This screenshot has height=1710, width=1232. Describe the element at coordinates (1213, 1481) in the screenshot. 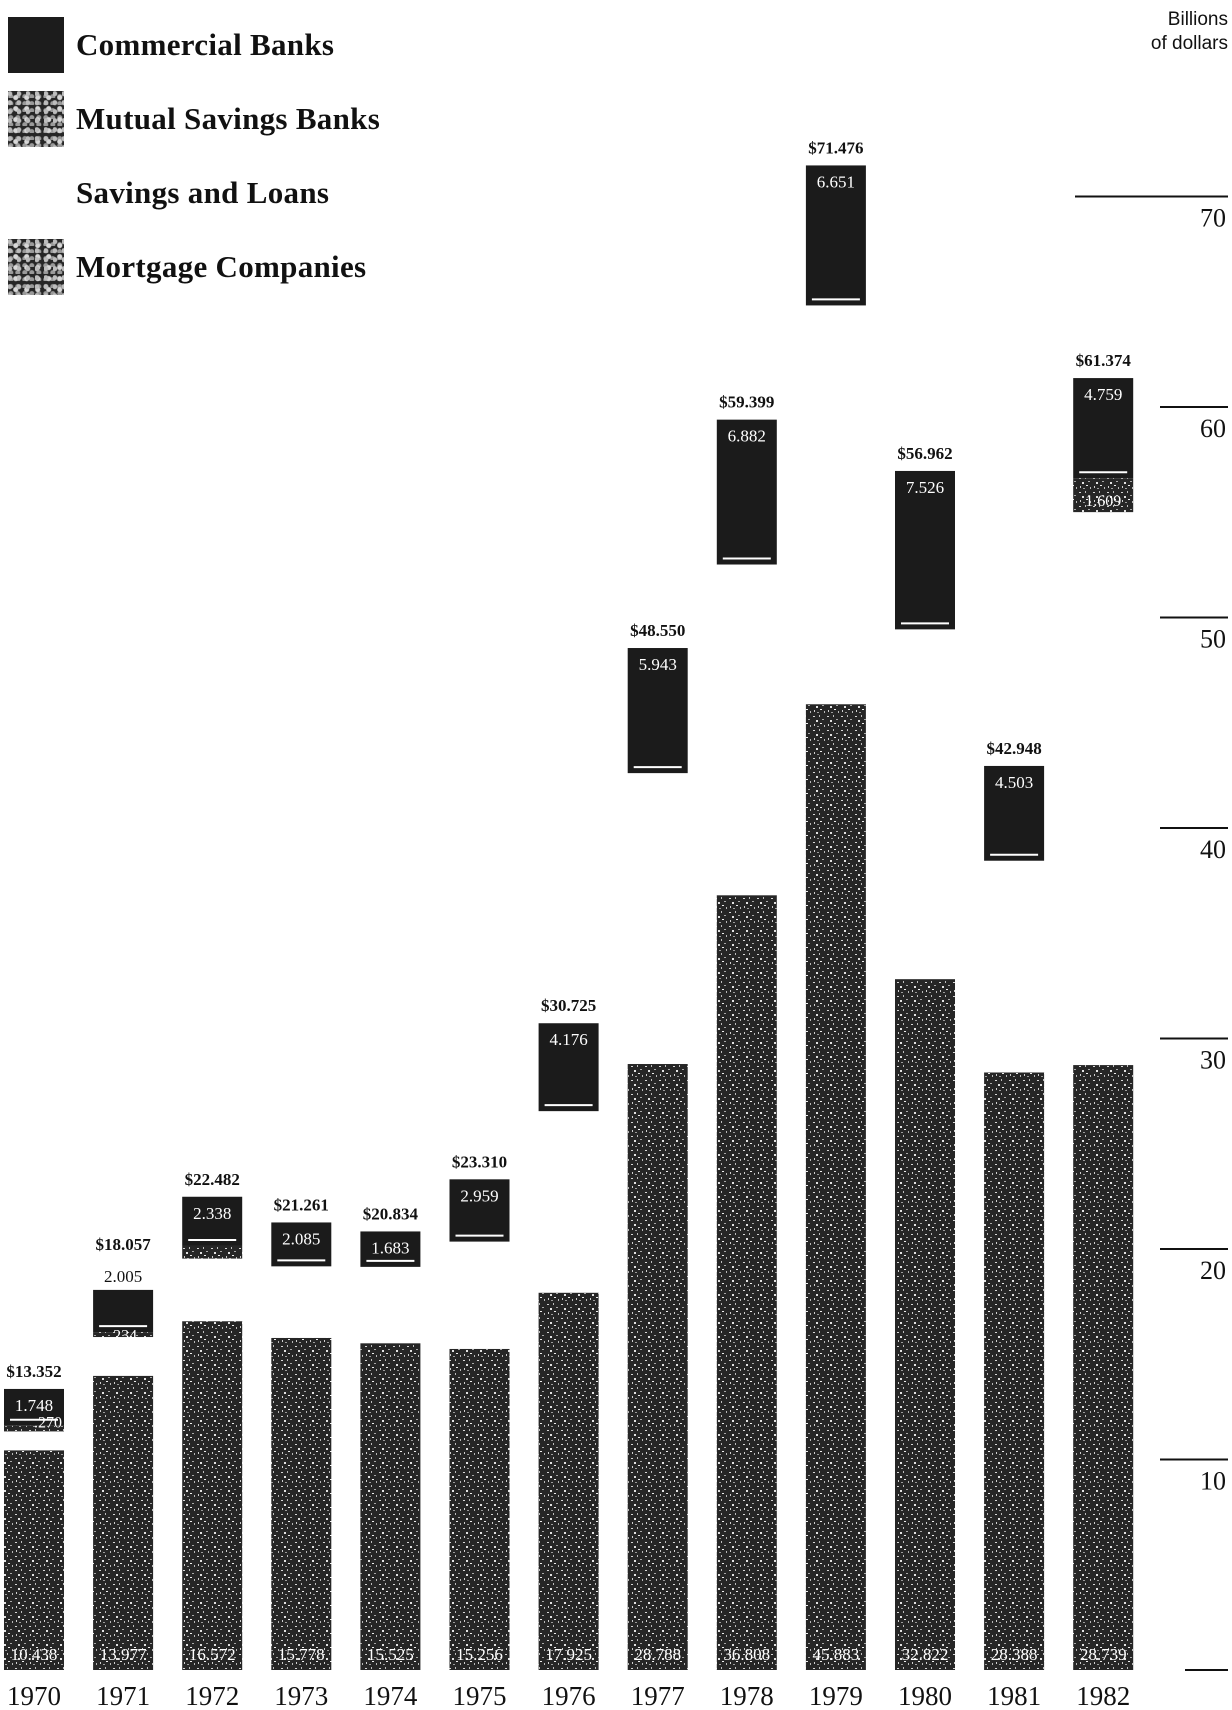

I see `y-axis-tick-label-10: 10` at that location.